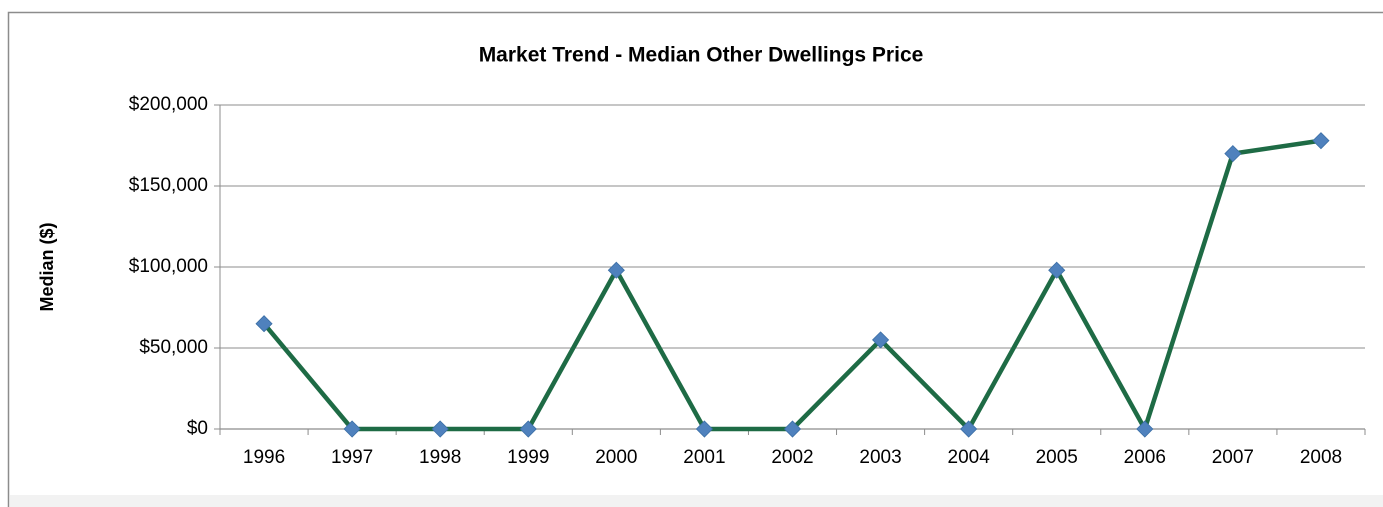 The image size is (1383, 507). Describe the element at coordinates (168, 104) in the screenshot. I see `y-tick-label: $200,000` at that location.